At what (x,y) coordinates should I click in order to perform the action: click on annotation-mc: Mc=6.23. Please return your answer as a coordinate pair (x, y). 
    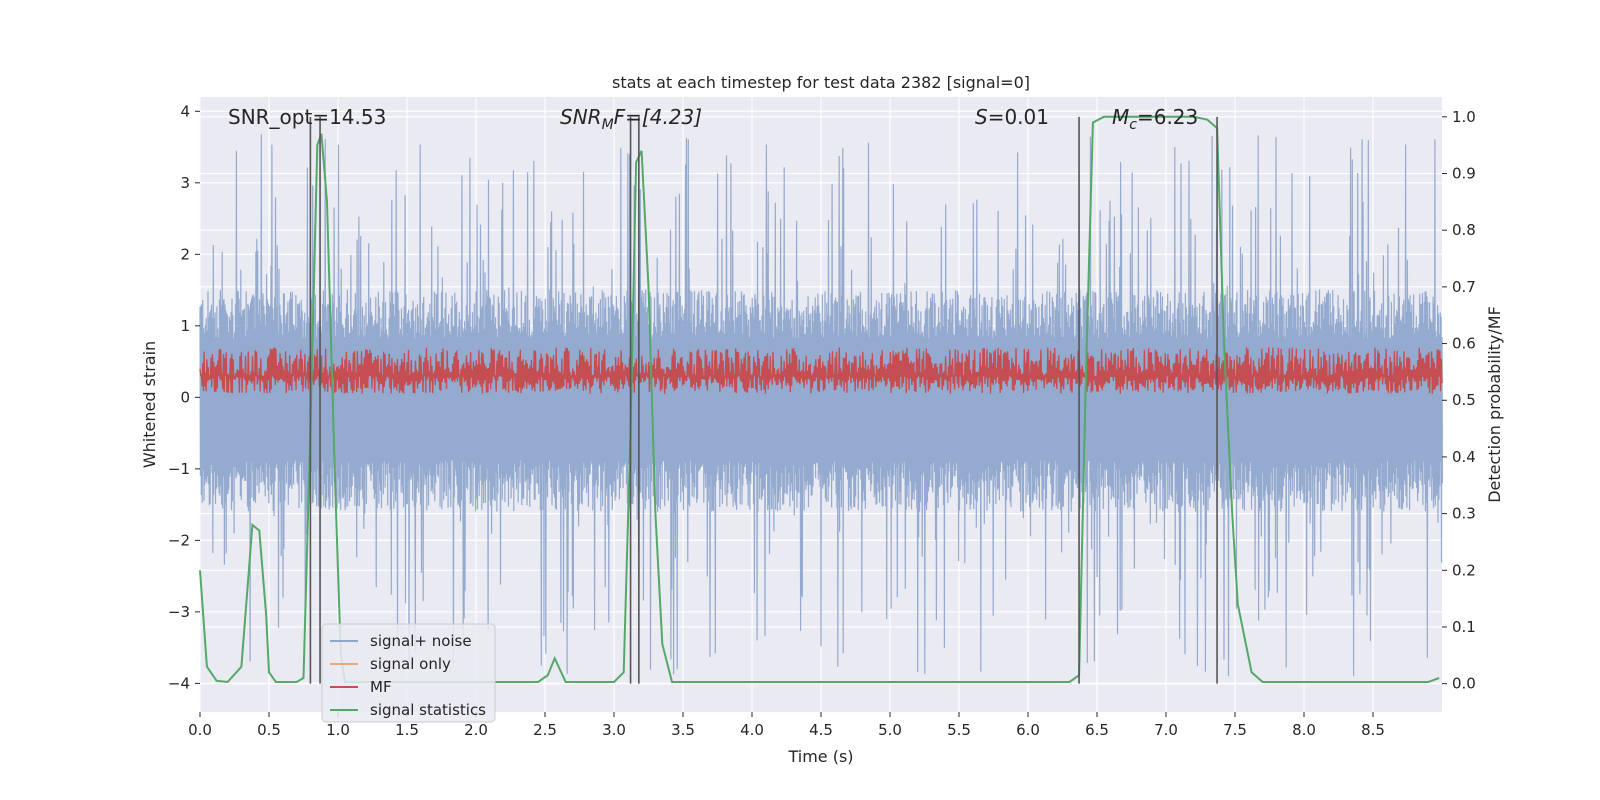
    Looking at the image, I should click on (1155, 119).